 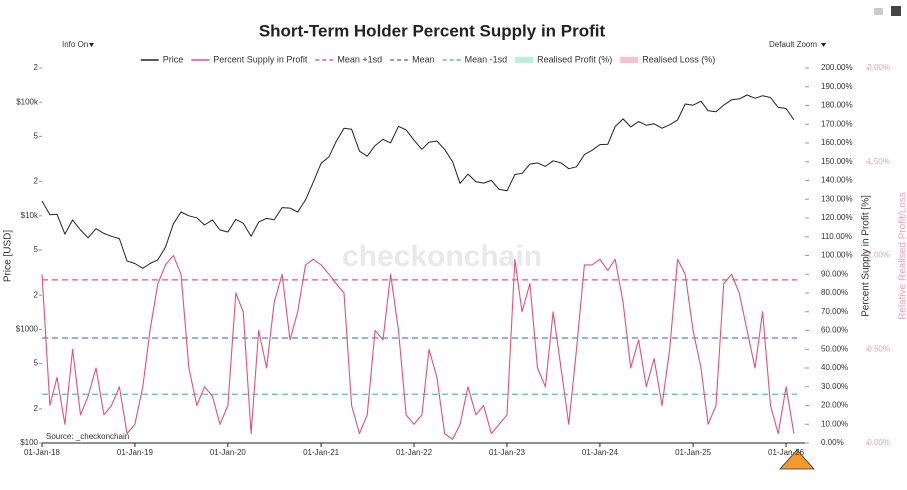 What do you see at coordinates (507, 452) in the screenshot?
I see `x-tick-label: 01-Jan-23` at bounding box center [507, 452].